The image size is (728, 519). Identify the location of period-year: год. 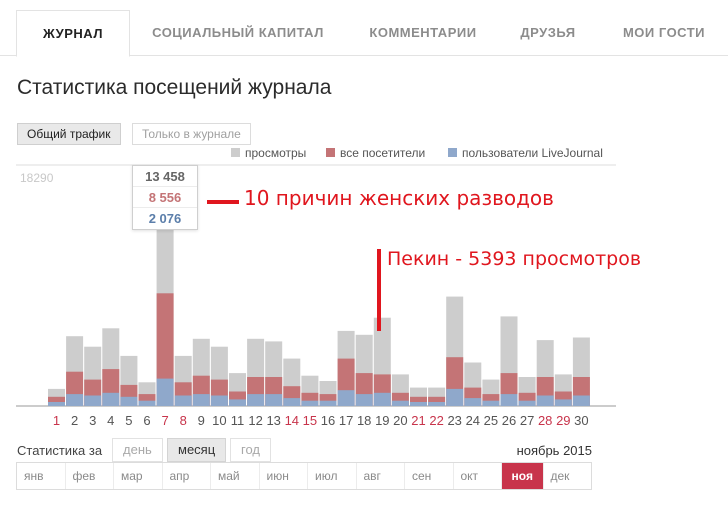
(250, 450).